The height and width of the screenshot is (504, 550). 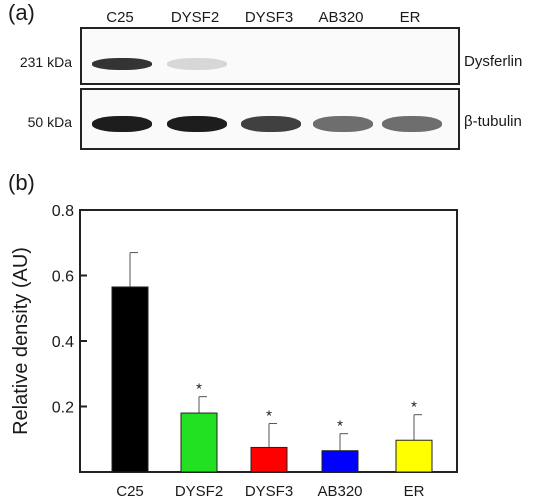 What do you see at coordinates (341, 17) in the screenshot?
I see `lane-label-ab320: AB320` at bounding box center [341, 17].